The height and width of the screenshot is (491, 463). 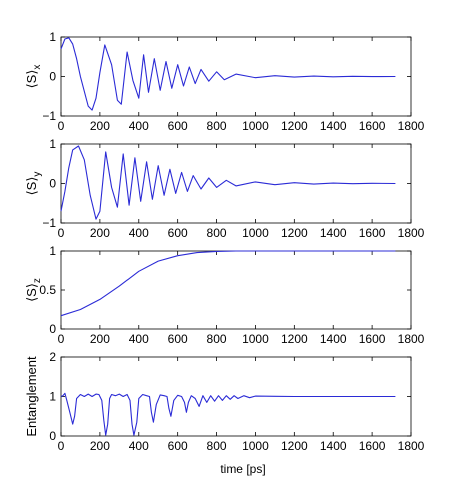 I want to click on y-axis-label-subscript: x, so click(x=37, y=67).